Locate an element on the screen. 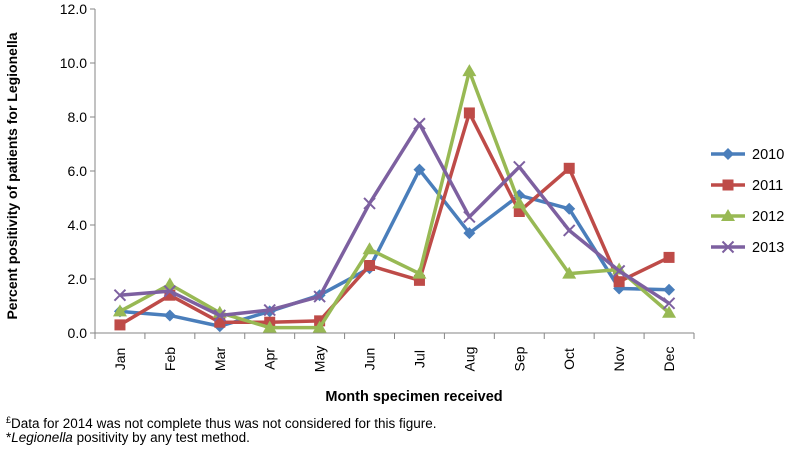  x-tick-label: Nov is located at coordinates (619, 359).